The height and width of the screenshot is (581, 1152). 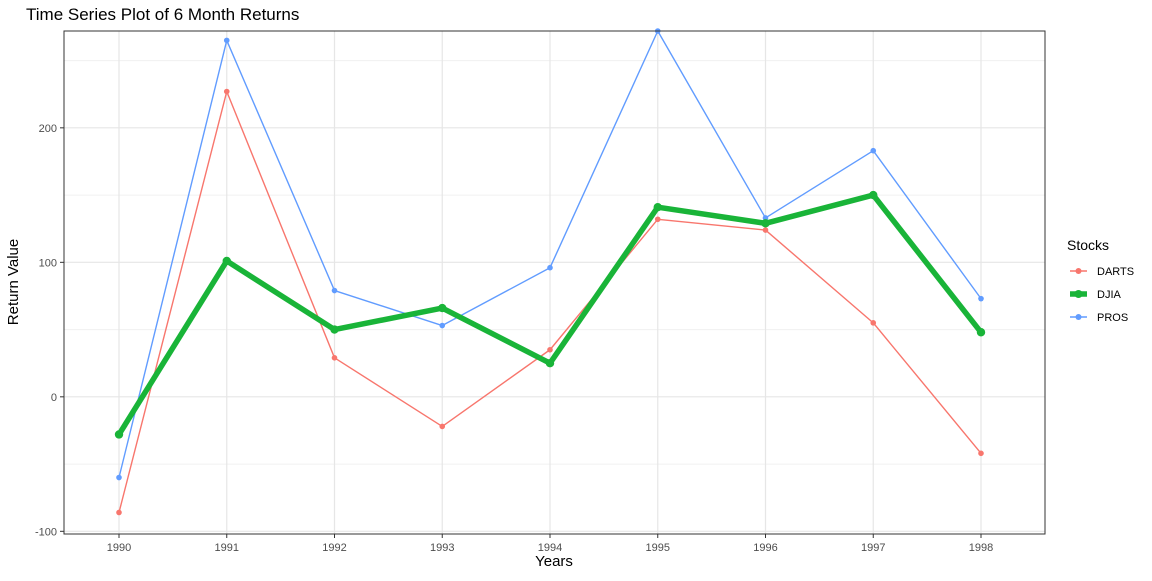 I want to click on x-tick-label: 1992, so click(x=334, y=548).